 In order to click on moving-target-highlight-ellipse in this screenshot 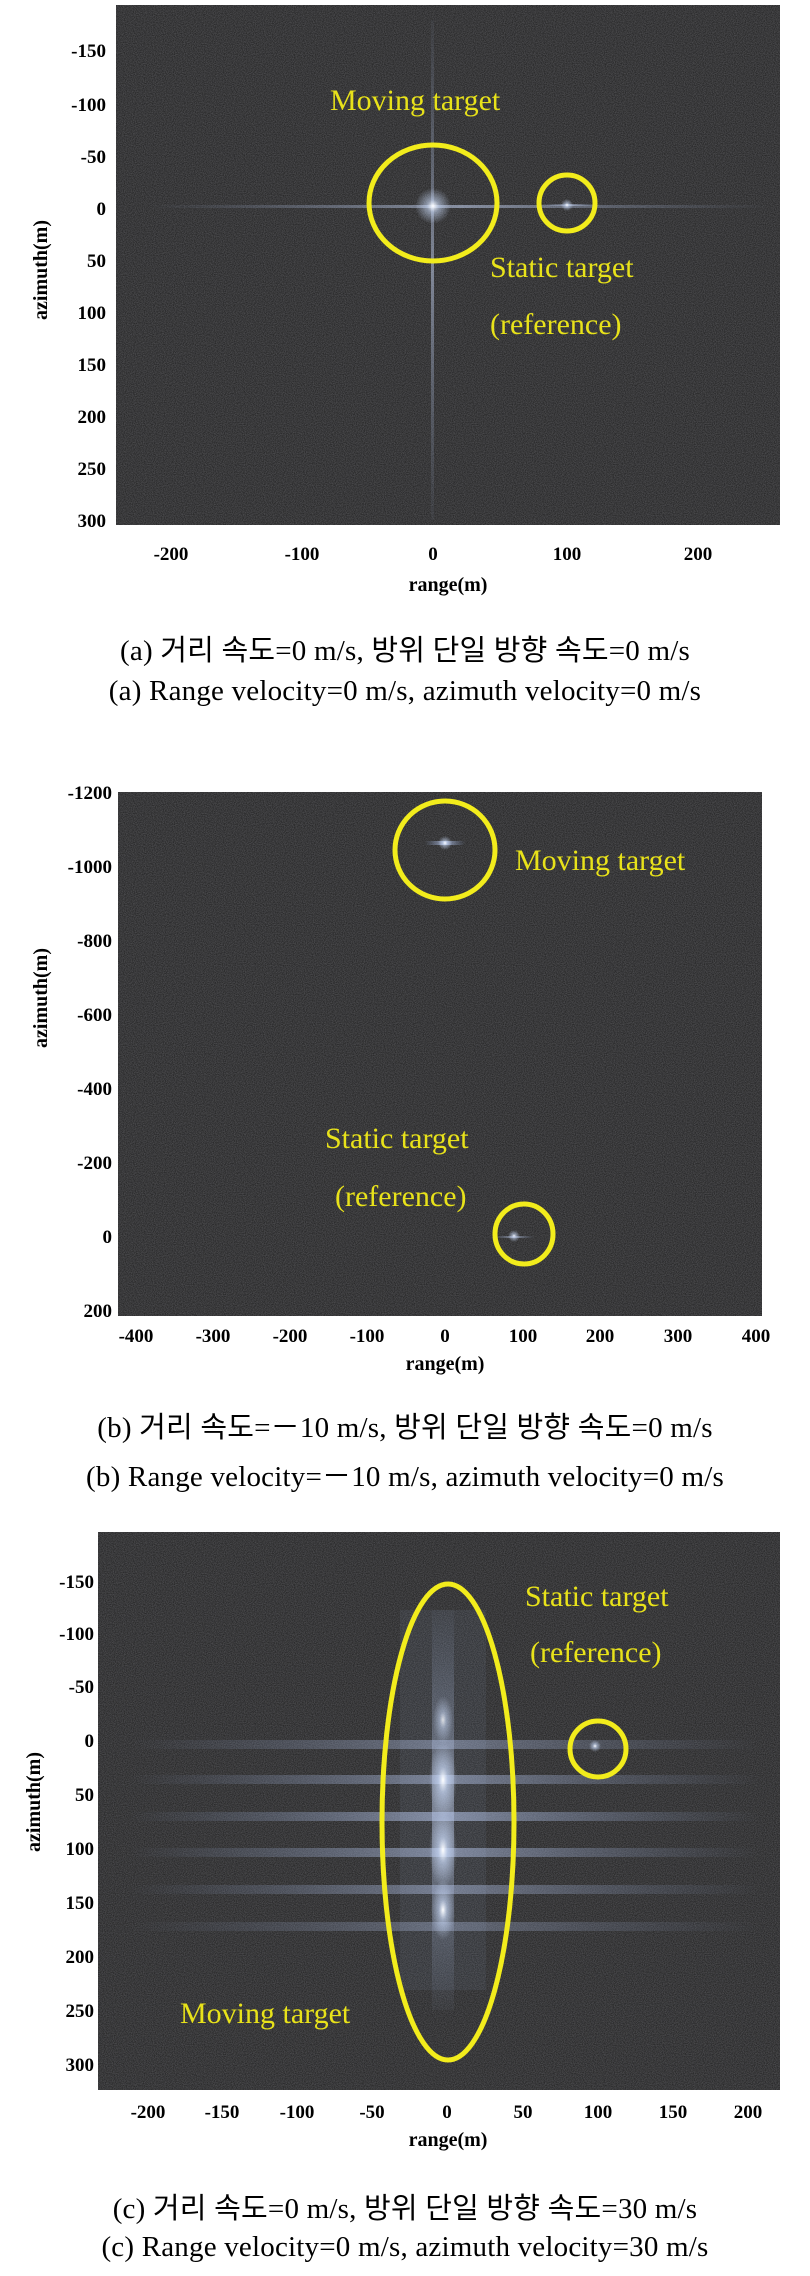, I will do `click(448, 1822)`.